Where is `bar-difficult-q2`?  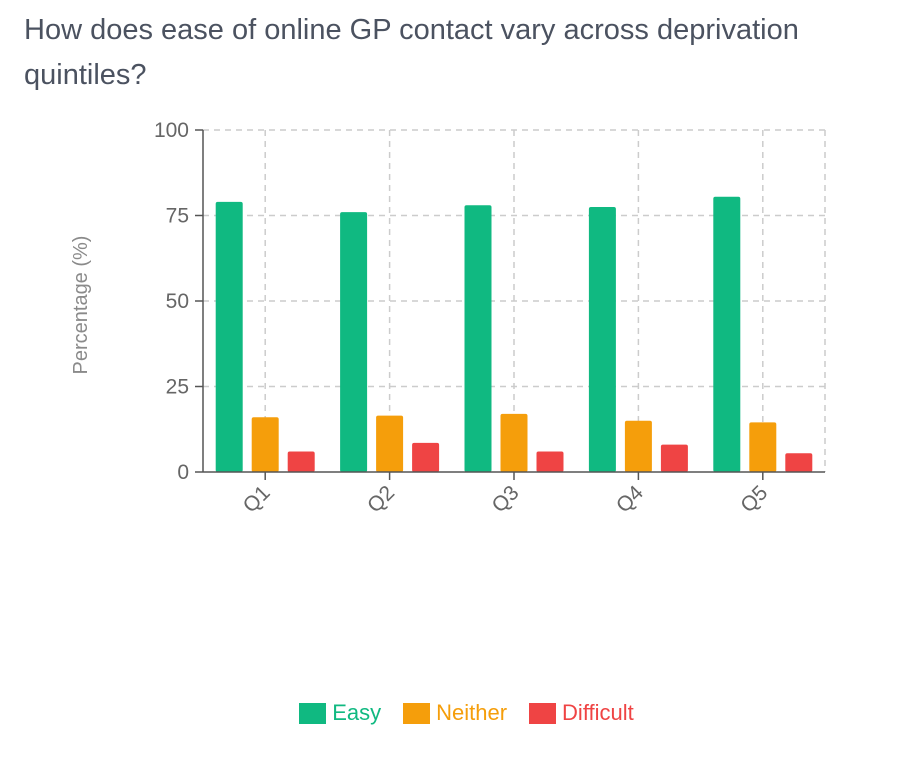 bar-difficult-q2 is located at coordinates (426, 457).